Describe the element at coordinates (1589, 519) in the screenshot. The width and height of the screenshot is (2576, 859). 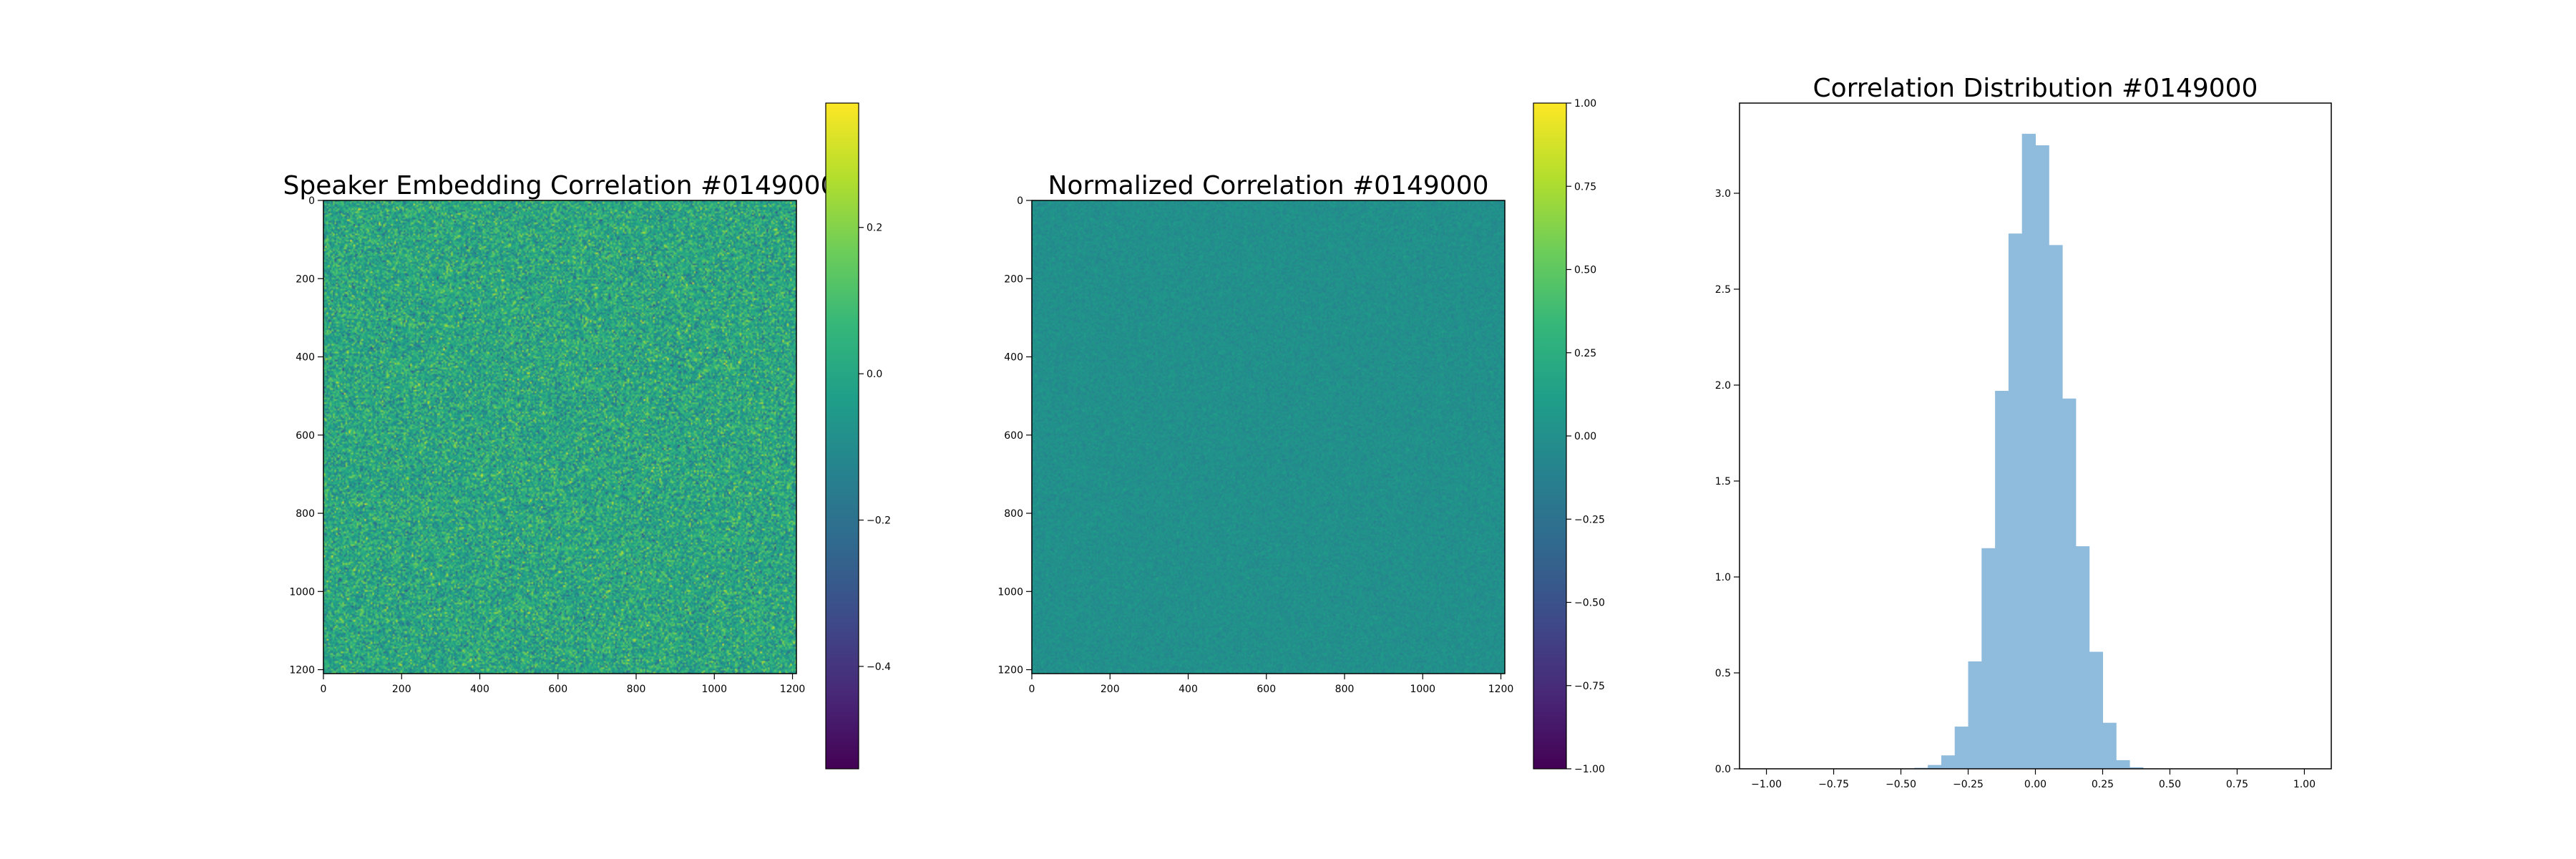
I see `colorbar-tick-label-2-5: −0.25` at that location.